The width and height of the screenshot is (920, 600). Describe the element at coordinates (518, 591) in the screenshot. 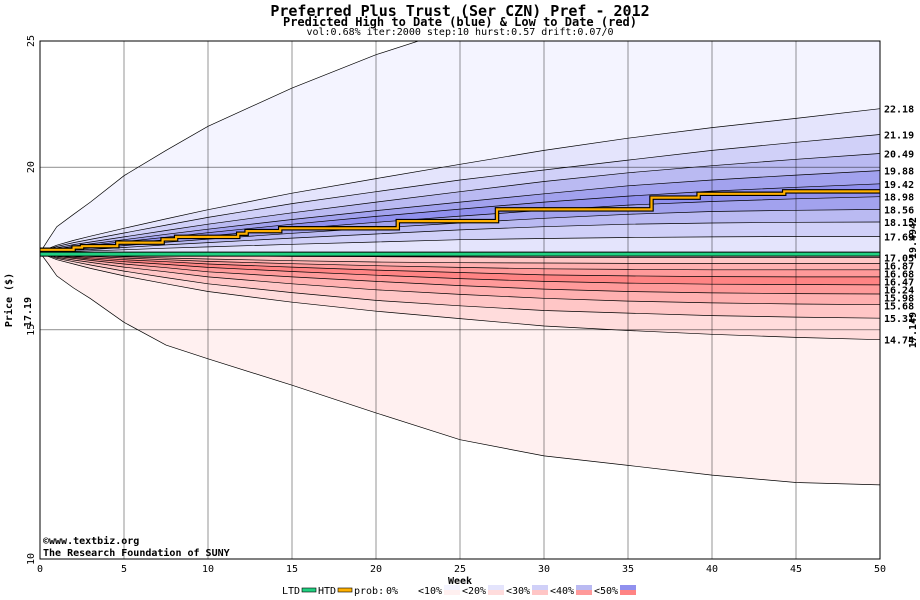

I see `legend-item-label-3: <30%` at that location.